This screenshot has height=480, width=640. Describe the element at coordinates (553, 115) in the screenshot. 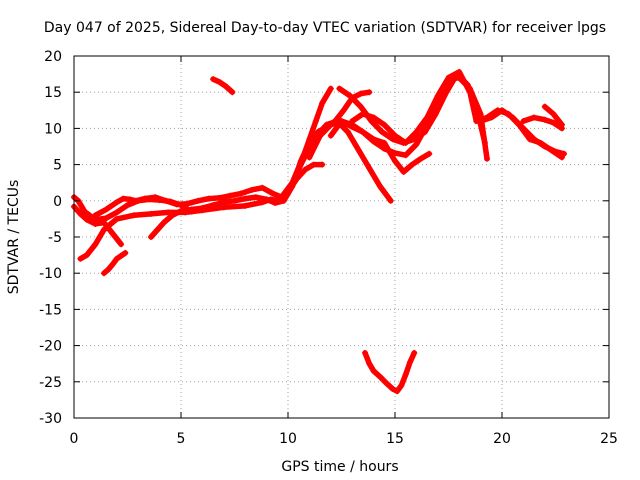

I see `series-arc-p` at that location.